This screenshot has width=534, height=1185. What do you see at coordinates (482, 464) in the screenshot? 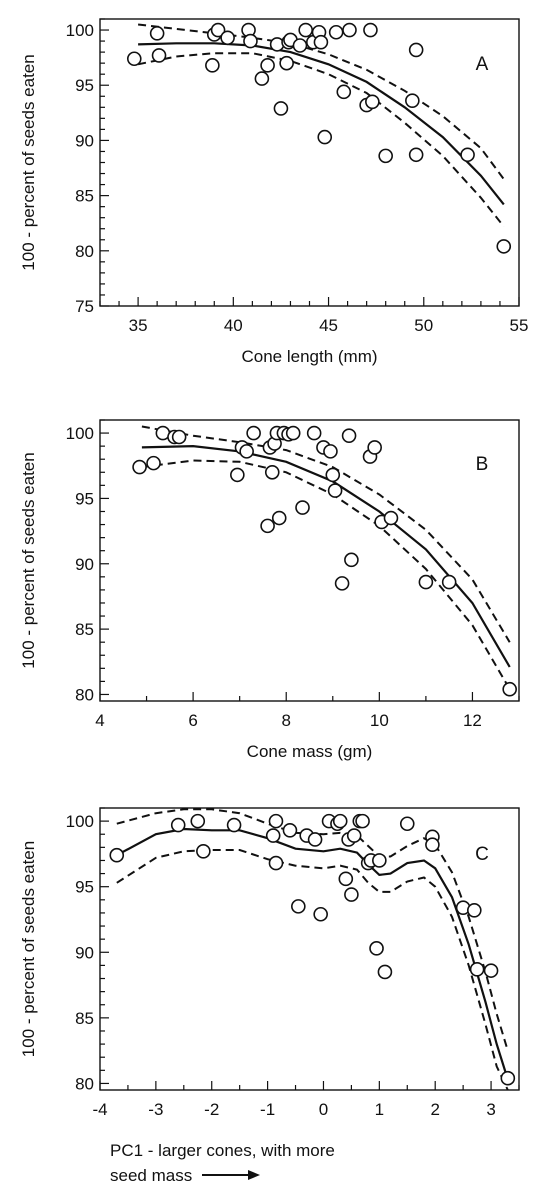
I see `panel-label: B` at bounding box center [482, 464].